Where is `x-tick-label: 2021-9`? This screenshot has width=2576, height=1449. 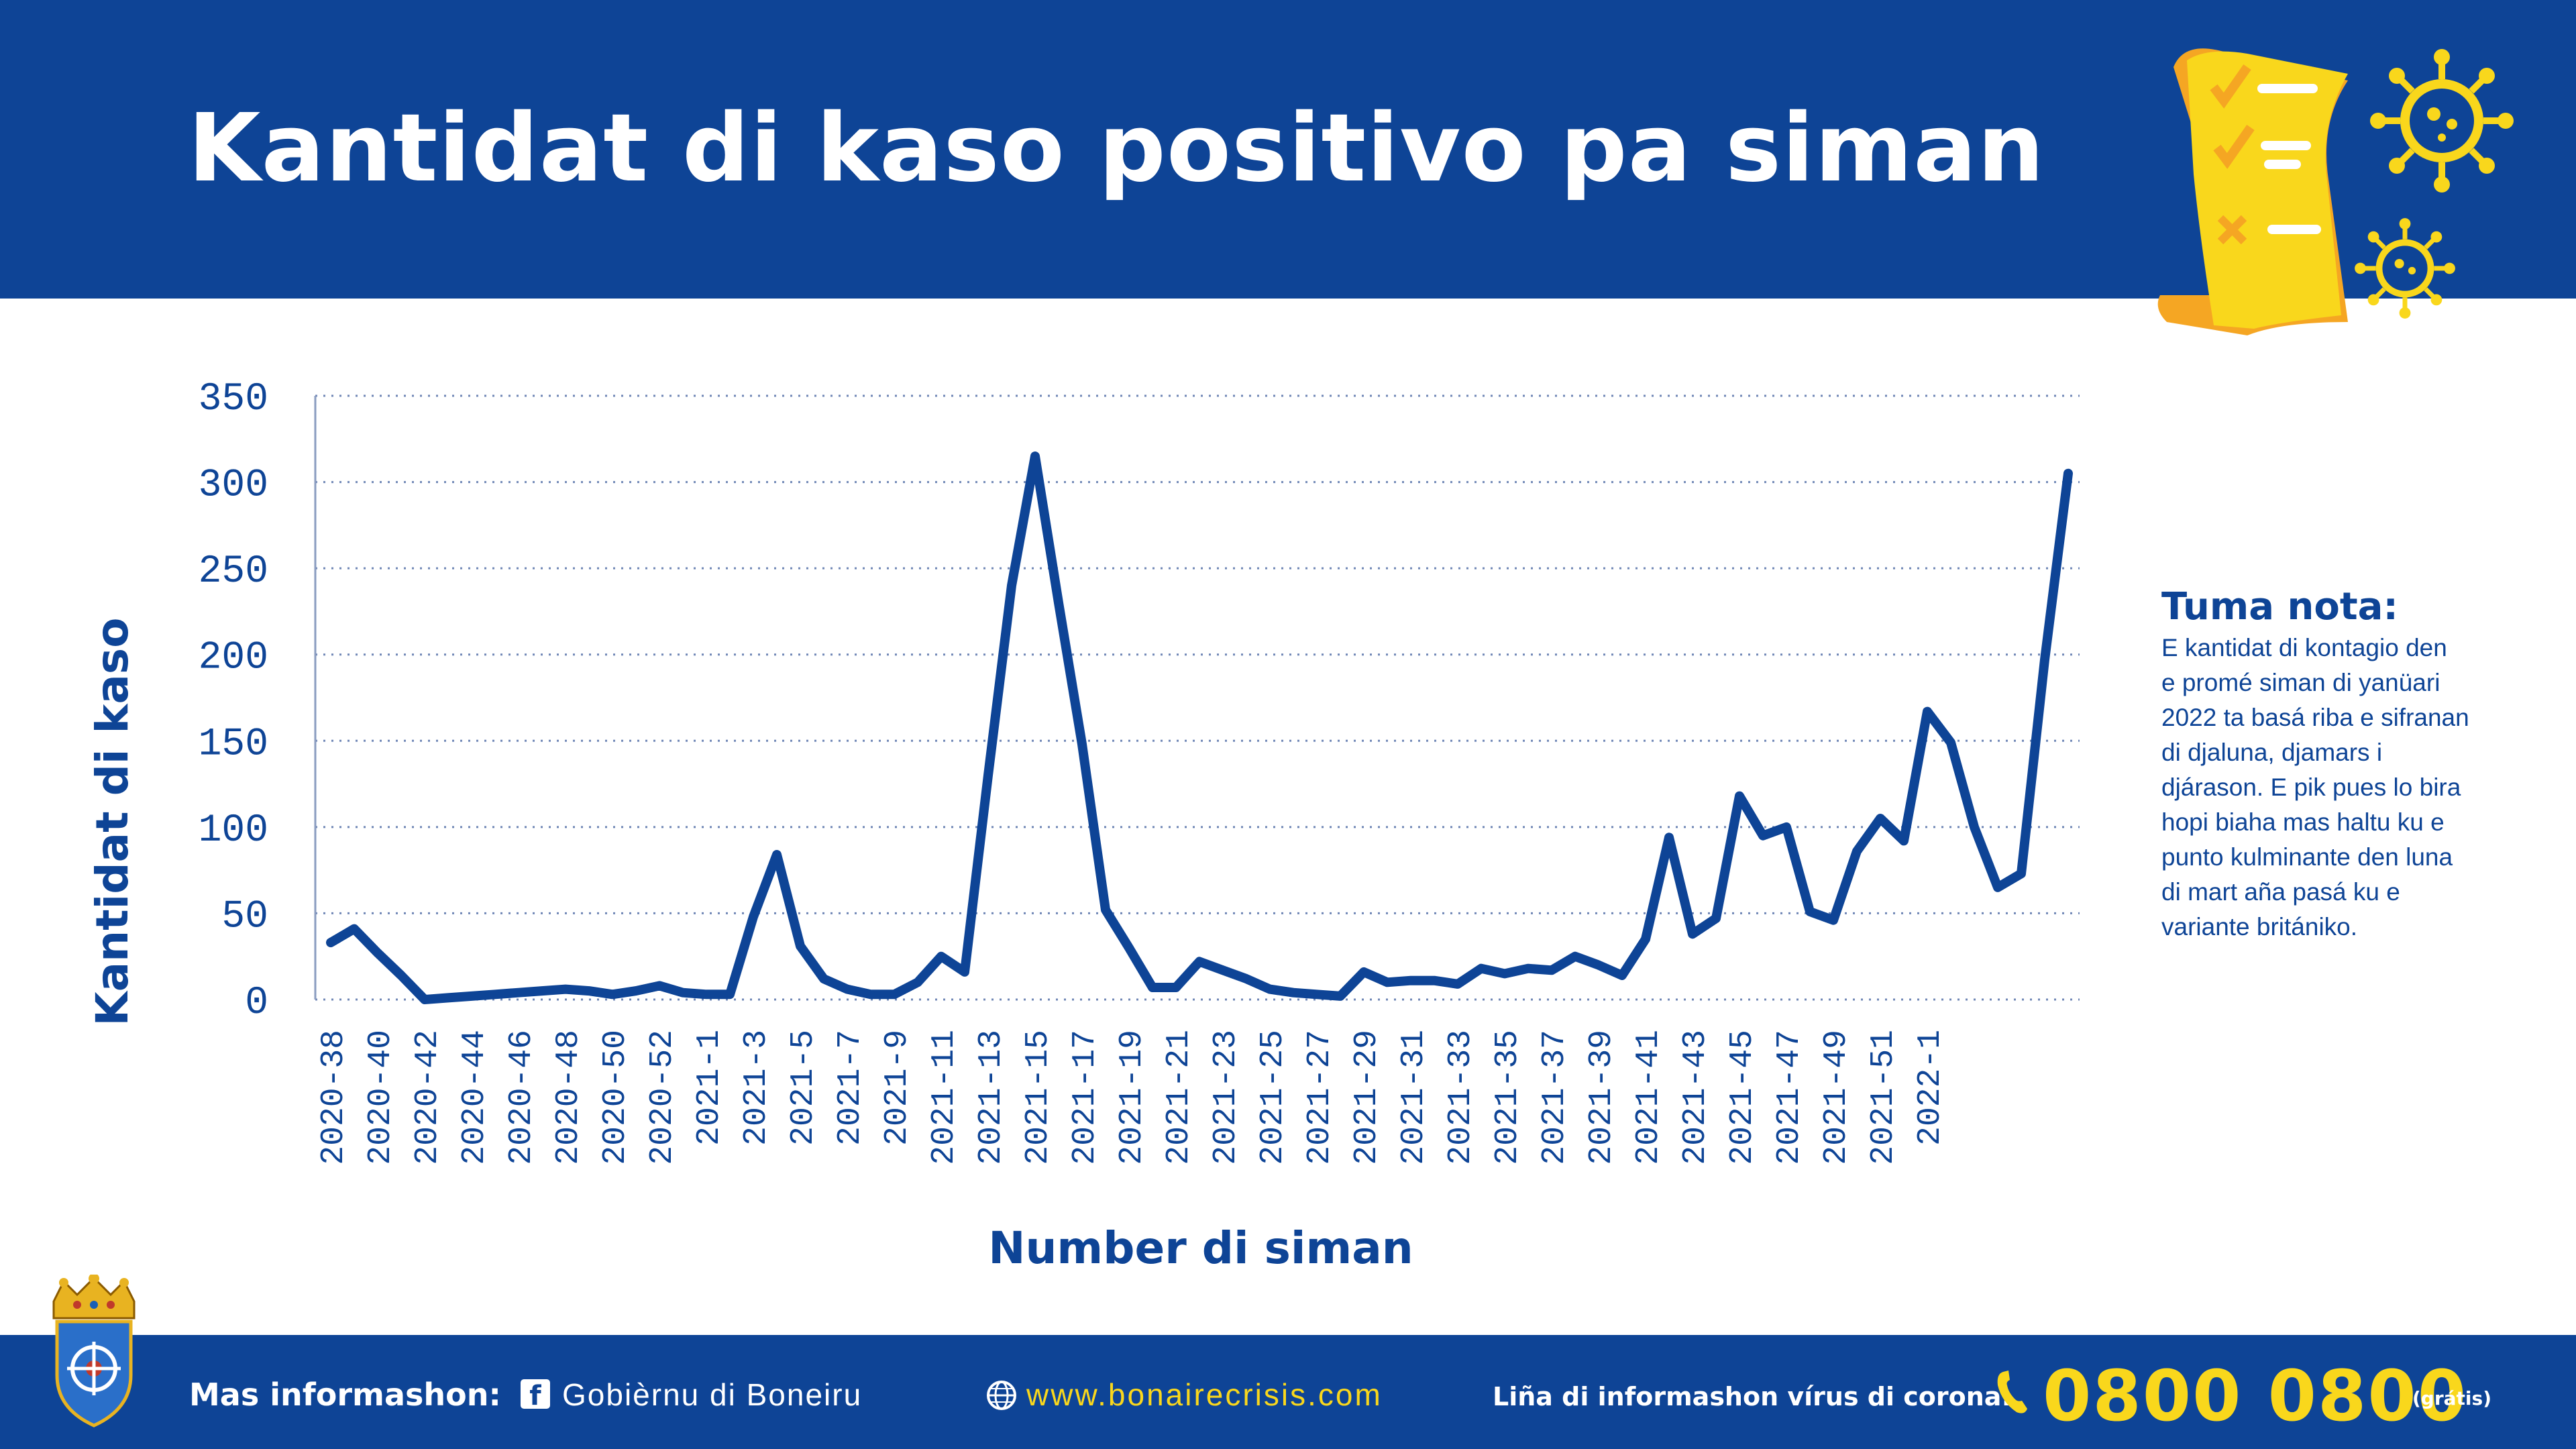
x-tick-label: 2021-9 is located at coordinates (897, 1088).